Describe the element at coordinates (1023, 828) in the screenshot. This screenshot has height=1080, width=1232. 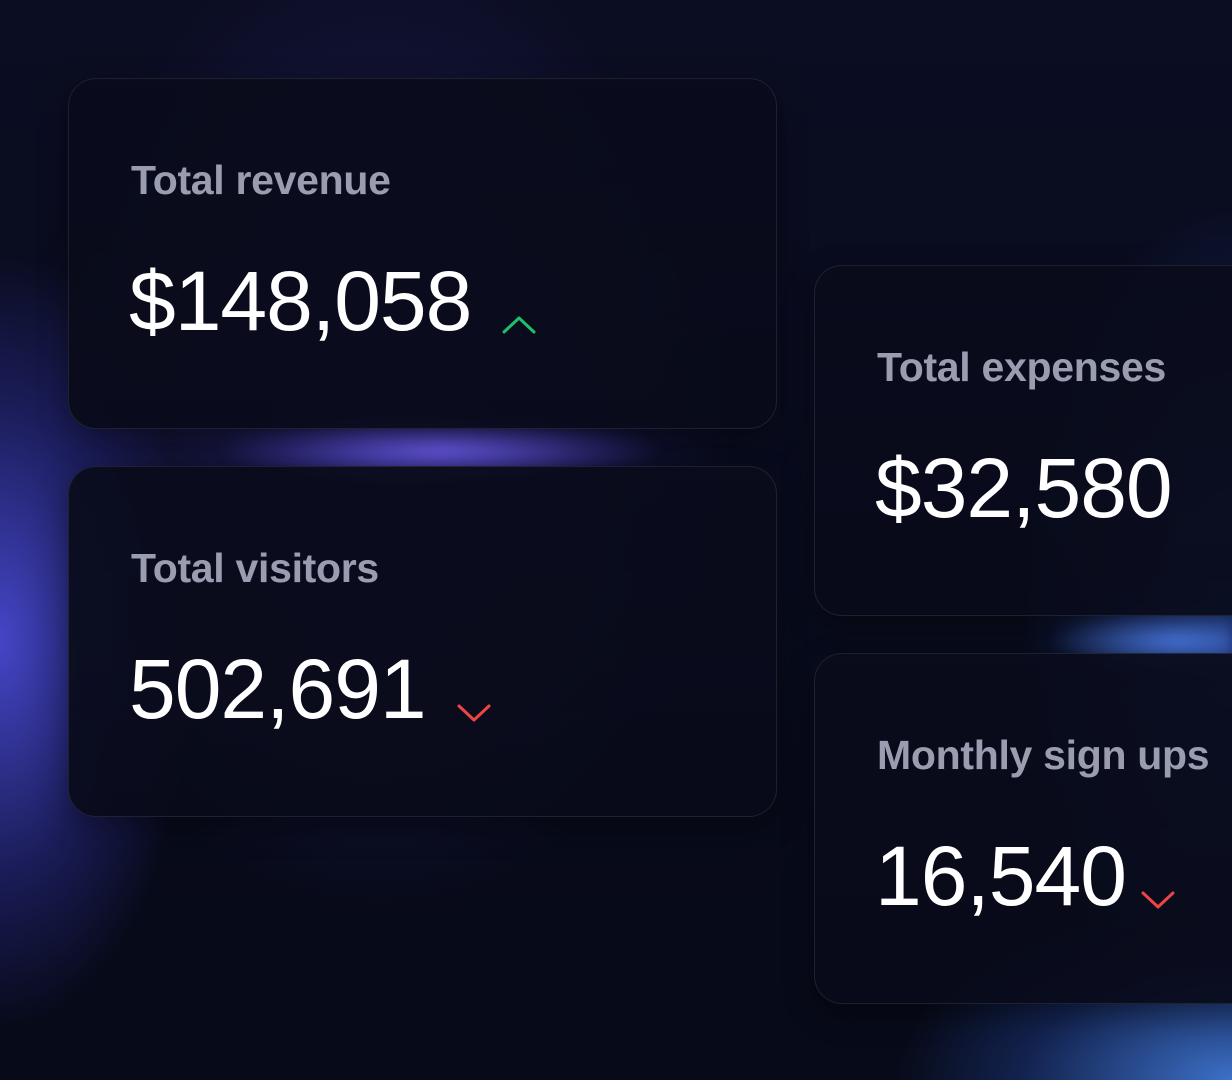
I see `stat-card-monthly-sign-ups: Monthly sign ups 16,540` at that location.